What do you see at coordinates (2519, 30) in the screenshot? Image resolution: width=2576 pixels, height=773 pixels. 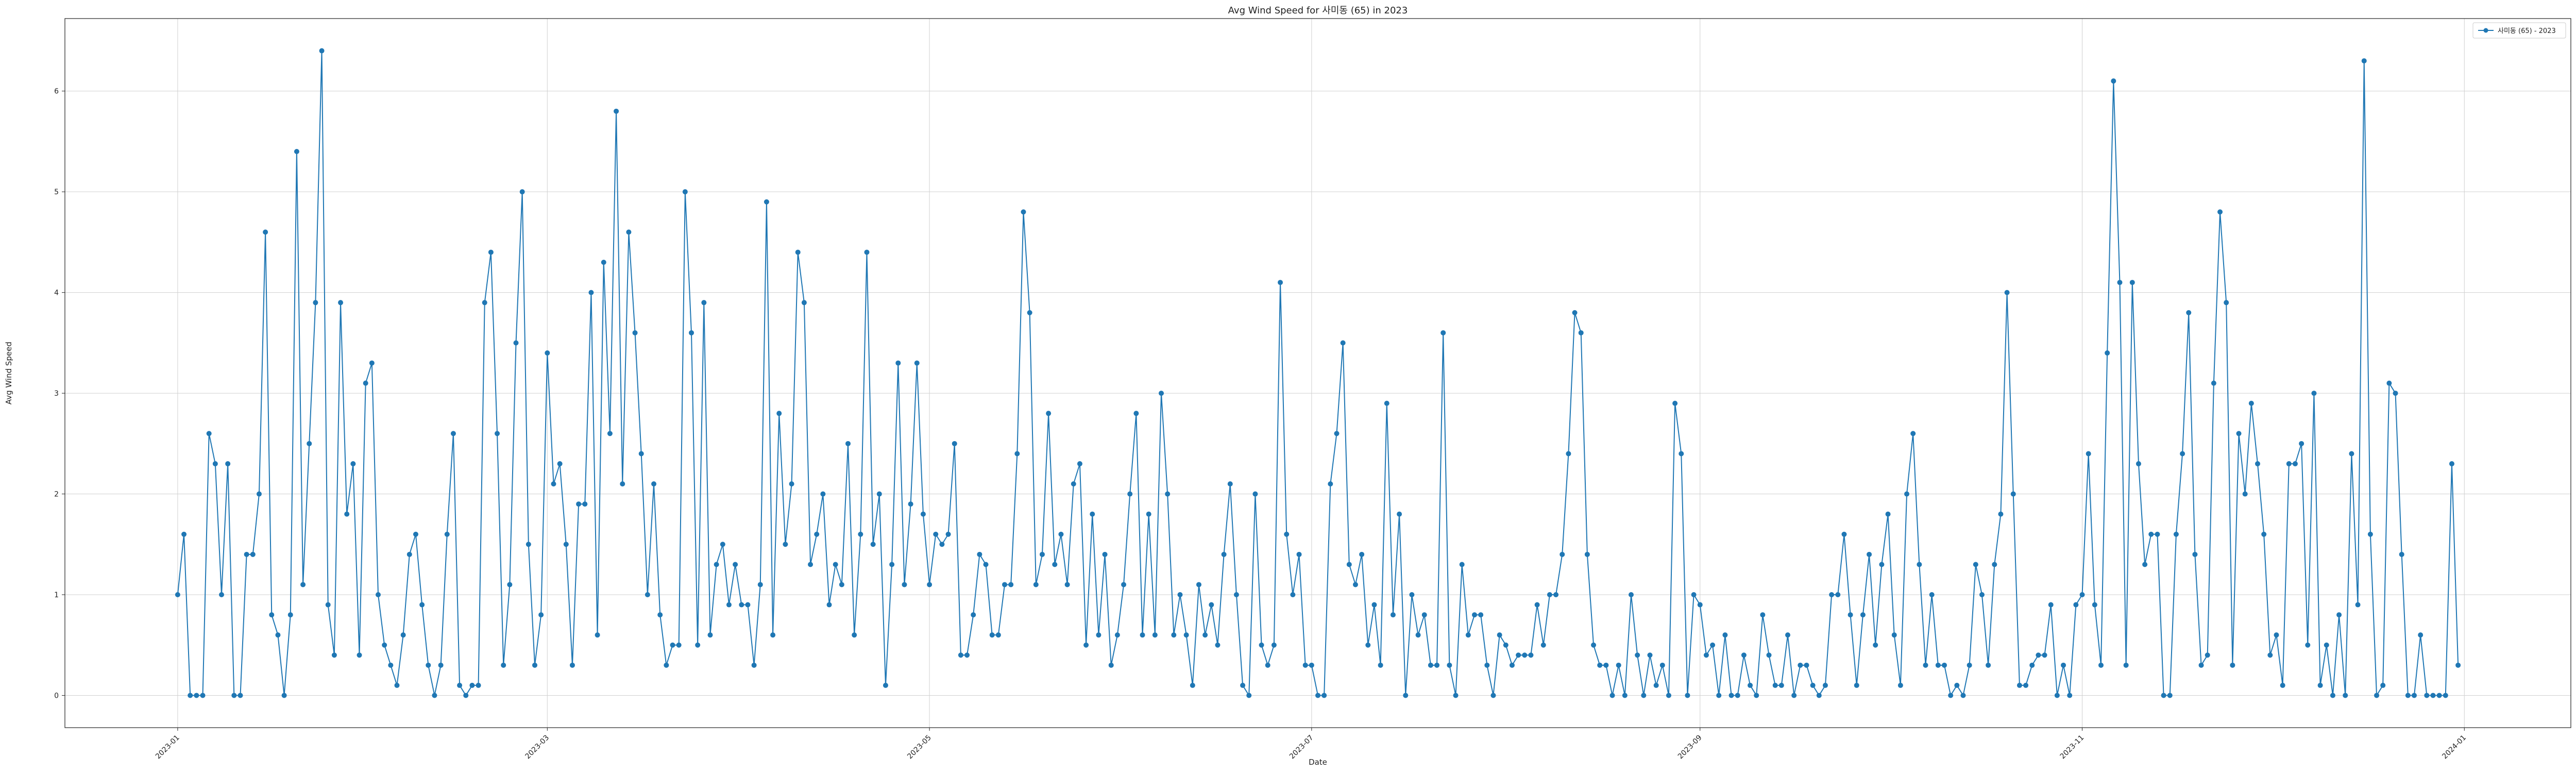 I see `legend: 사미동 (65) - 2023` at bounding box center [2519, 30].